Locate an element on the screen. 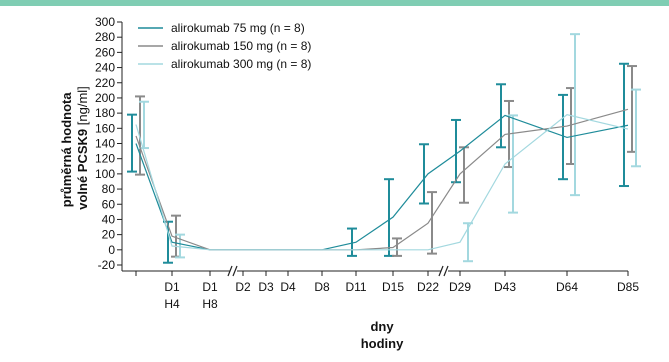 The height and width of the screenshot is (362, 669). y-tick-label: 260 is located at coordinates (105, 52).